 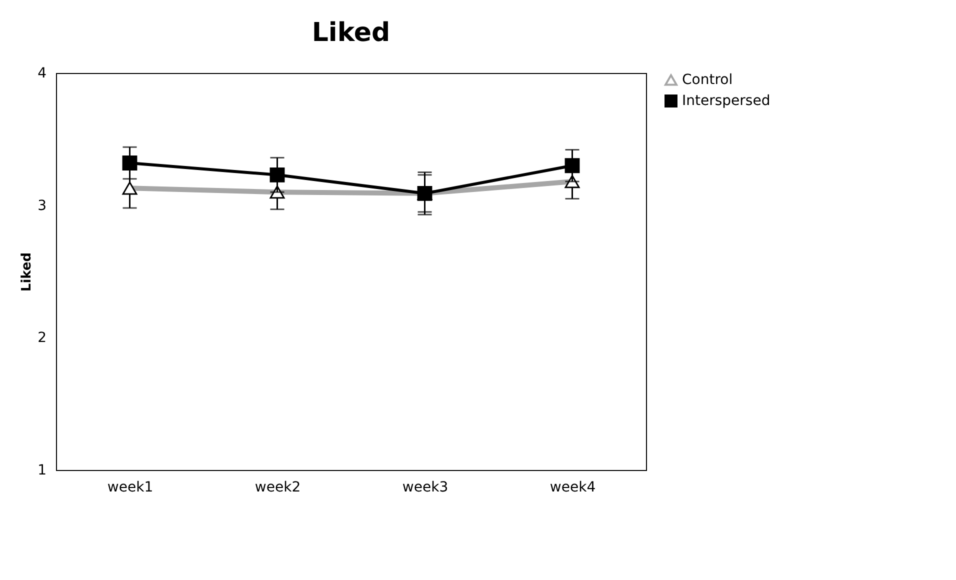 What do you see at coordinates (27, 272) in the screenshot?
I see `y-axis-title: Liked` at bounding box center [27, 272].